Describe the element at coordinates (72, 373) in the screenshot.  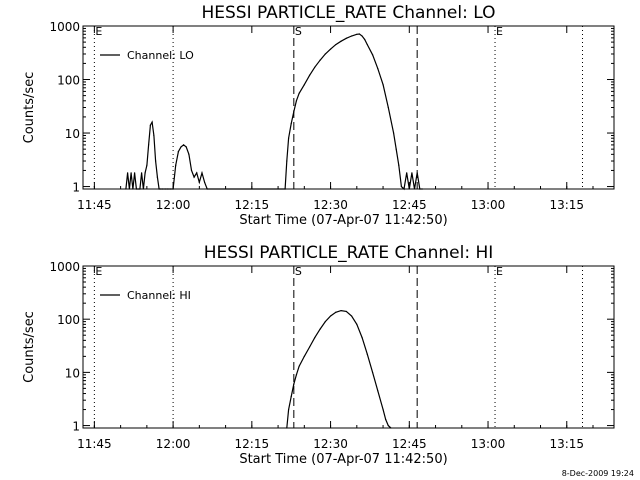
I see `y-tick-label: 10` at that location.